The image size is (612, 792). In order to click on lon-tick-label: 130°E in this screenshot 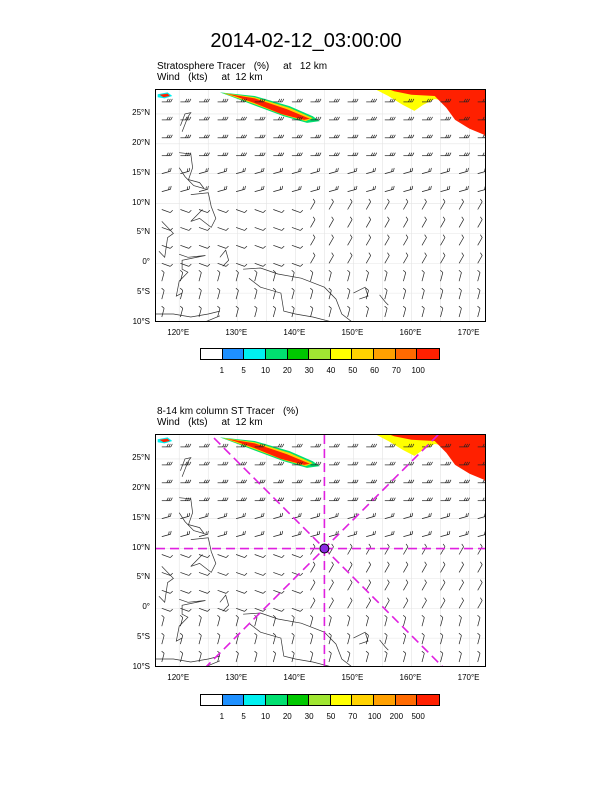, I will do `click(236, 332)`.